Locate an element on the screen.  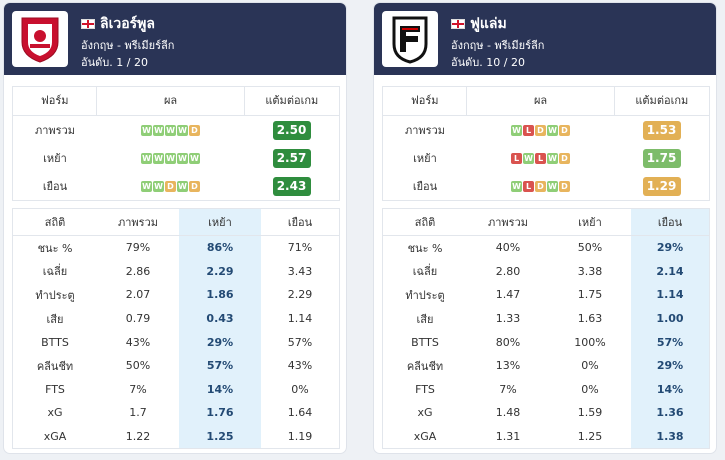
stat-label: คลีนชีท is located at coordinates (425, 366).